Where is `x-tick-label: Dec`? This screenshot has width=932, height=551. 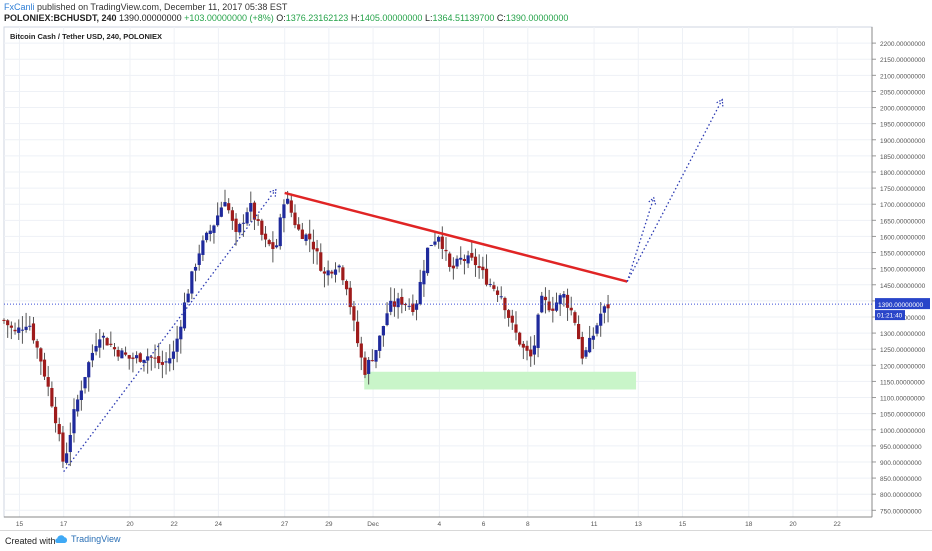
x-tick-label: Dec is located at coordinates (373, 524).